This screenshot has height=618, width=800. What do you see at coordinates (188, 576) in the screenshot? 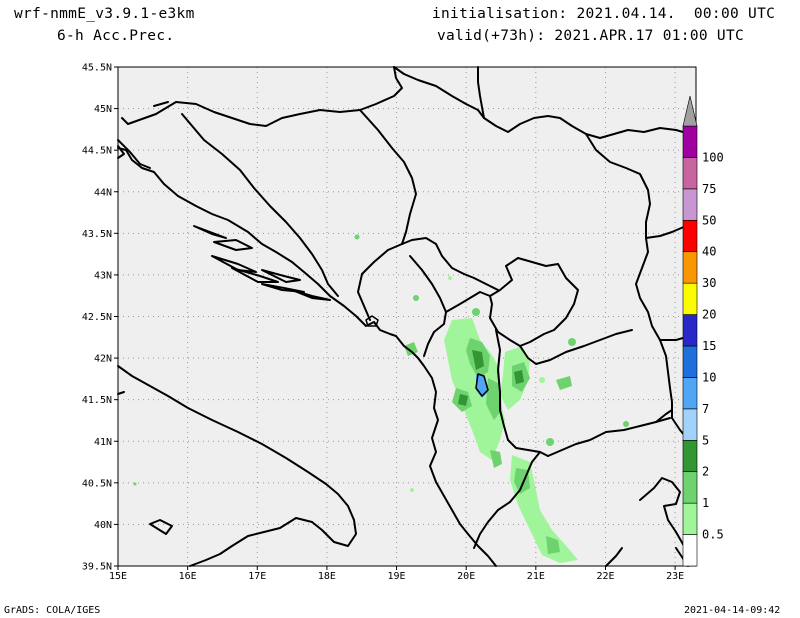
I see `lon-tick-label: 16E` at bounding box center [188, 576].